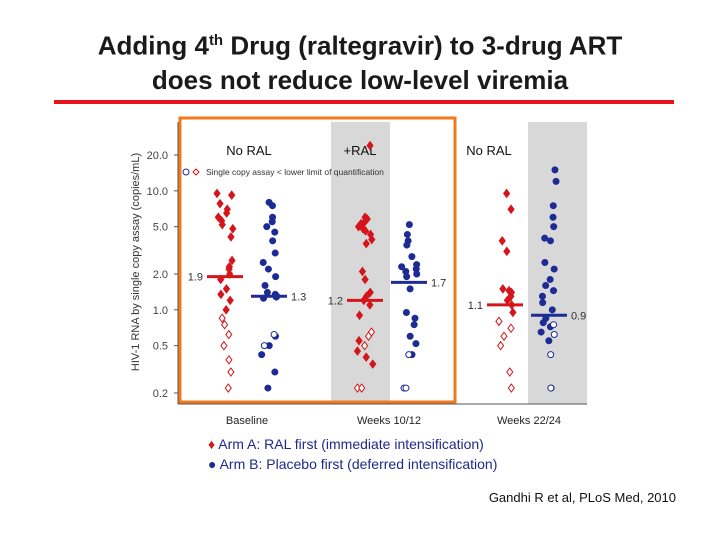  I want to click on title-line-2: does not reduce low-level viremia, so click(360, 79).